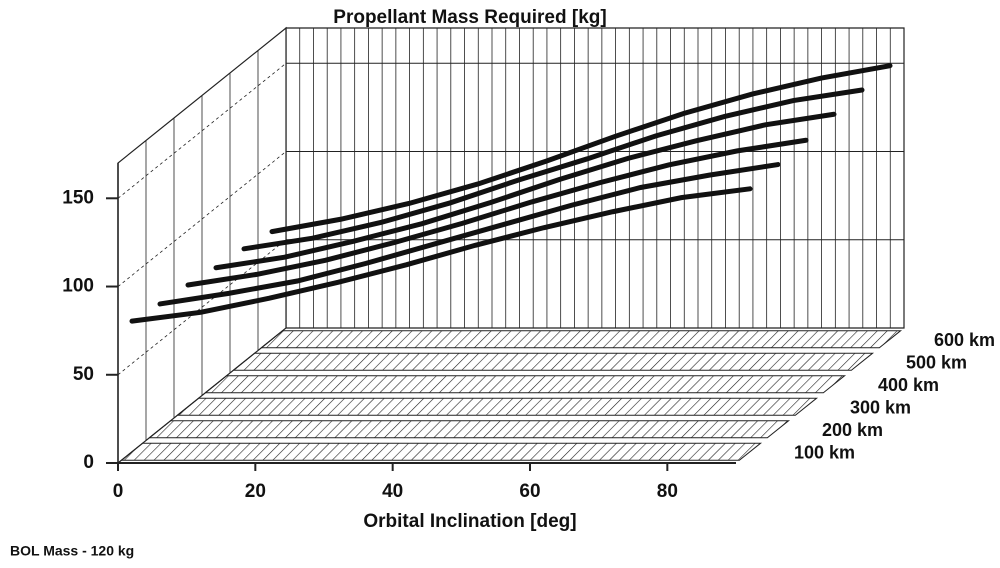  Describe the element at coordinates (824, 453) in the screenshot. I see `series-label: 100 km` at that location.